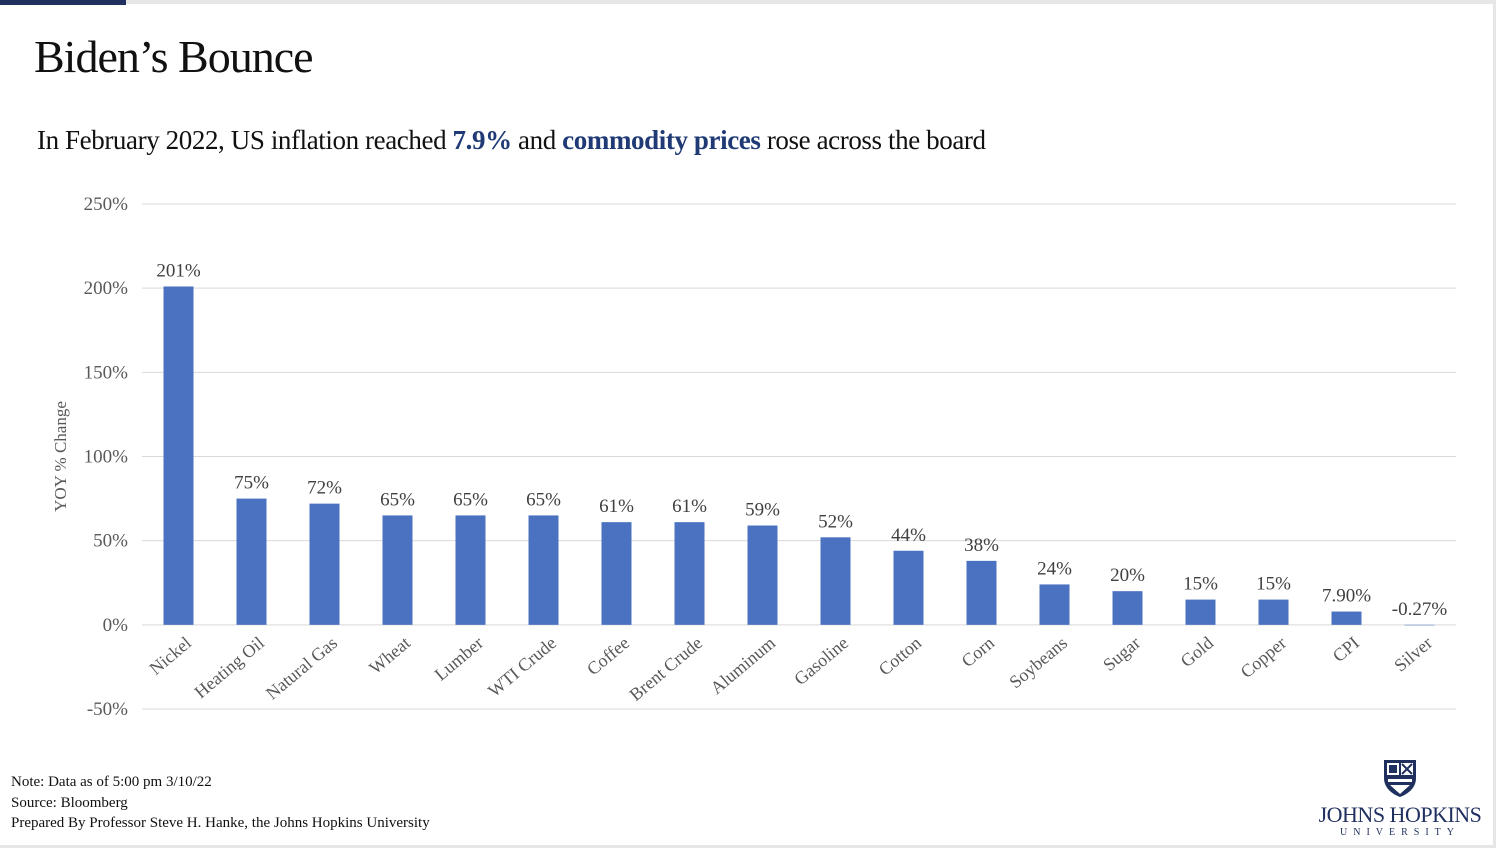 This screenshot has width=1496, height=848. What do you see at coordinates (1038, 663) in the screenshot?
I see `category-label: Soybeans` at bounding box center [1038, 663].